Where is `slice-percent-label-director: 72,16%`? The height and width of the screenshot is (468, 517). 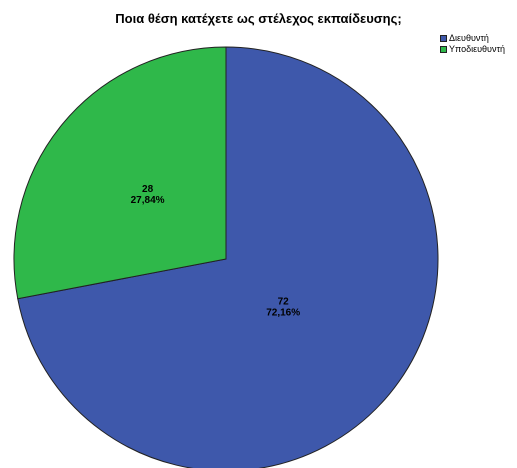 slice-percent-label-director: 72,16% is located at coordinates (283, 312).